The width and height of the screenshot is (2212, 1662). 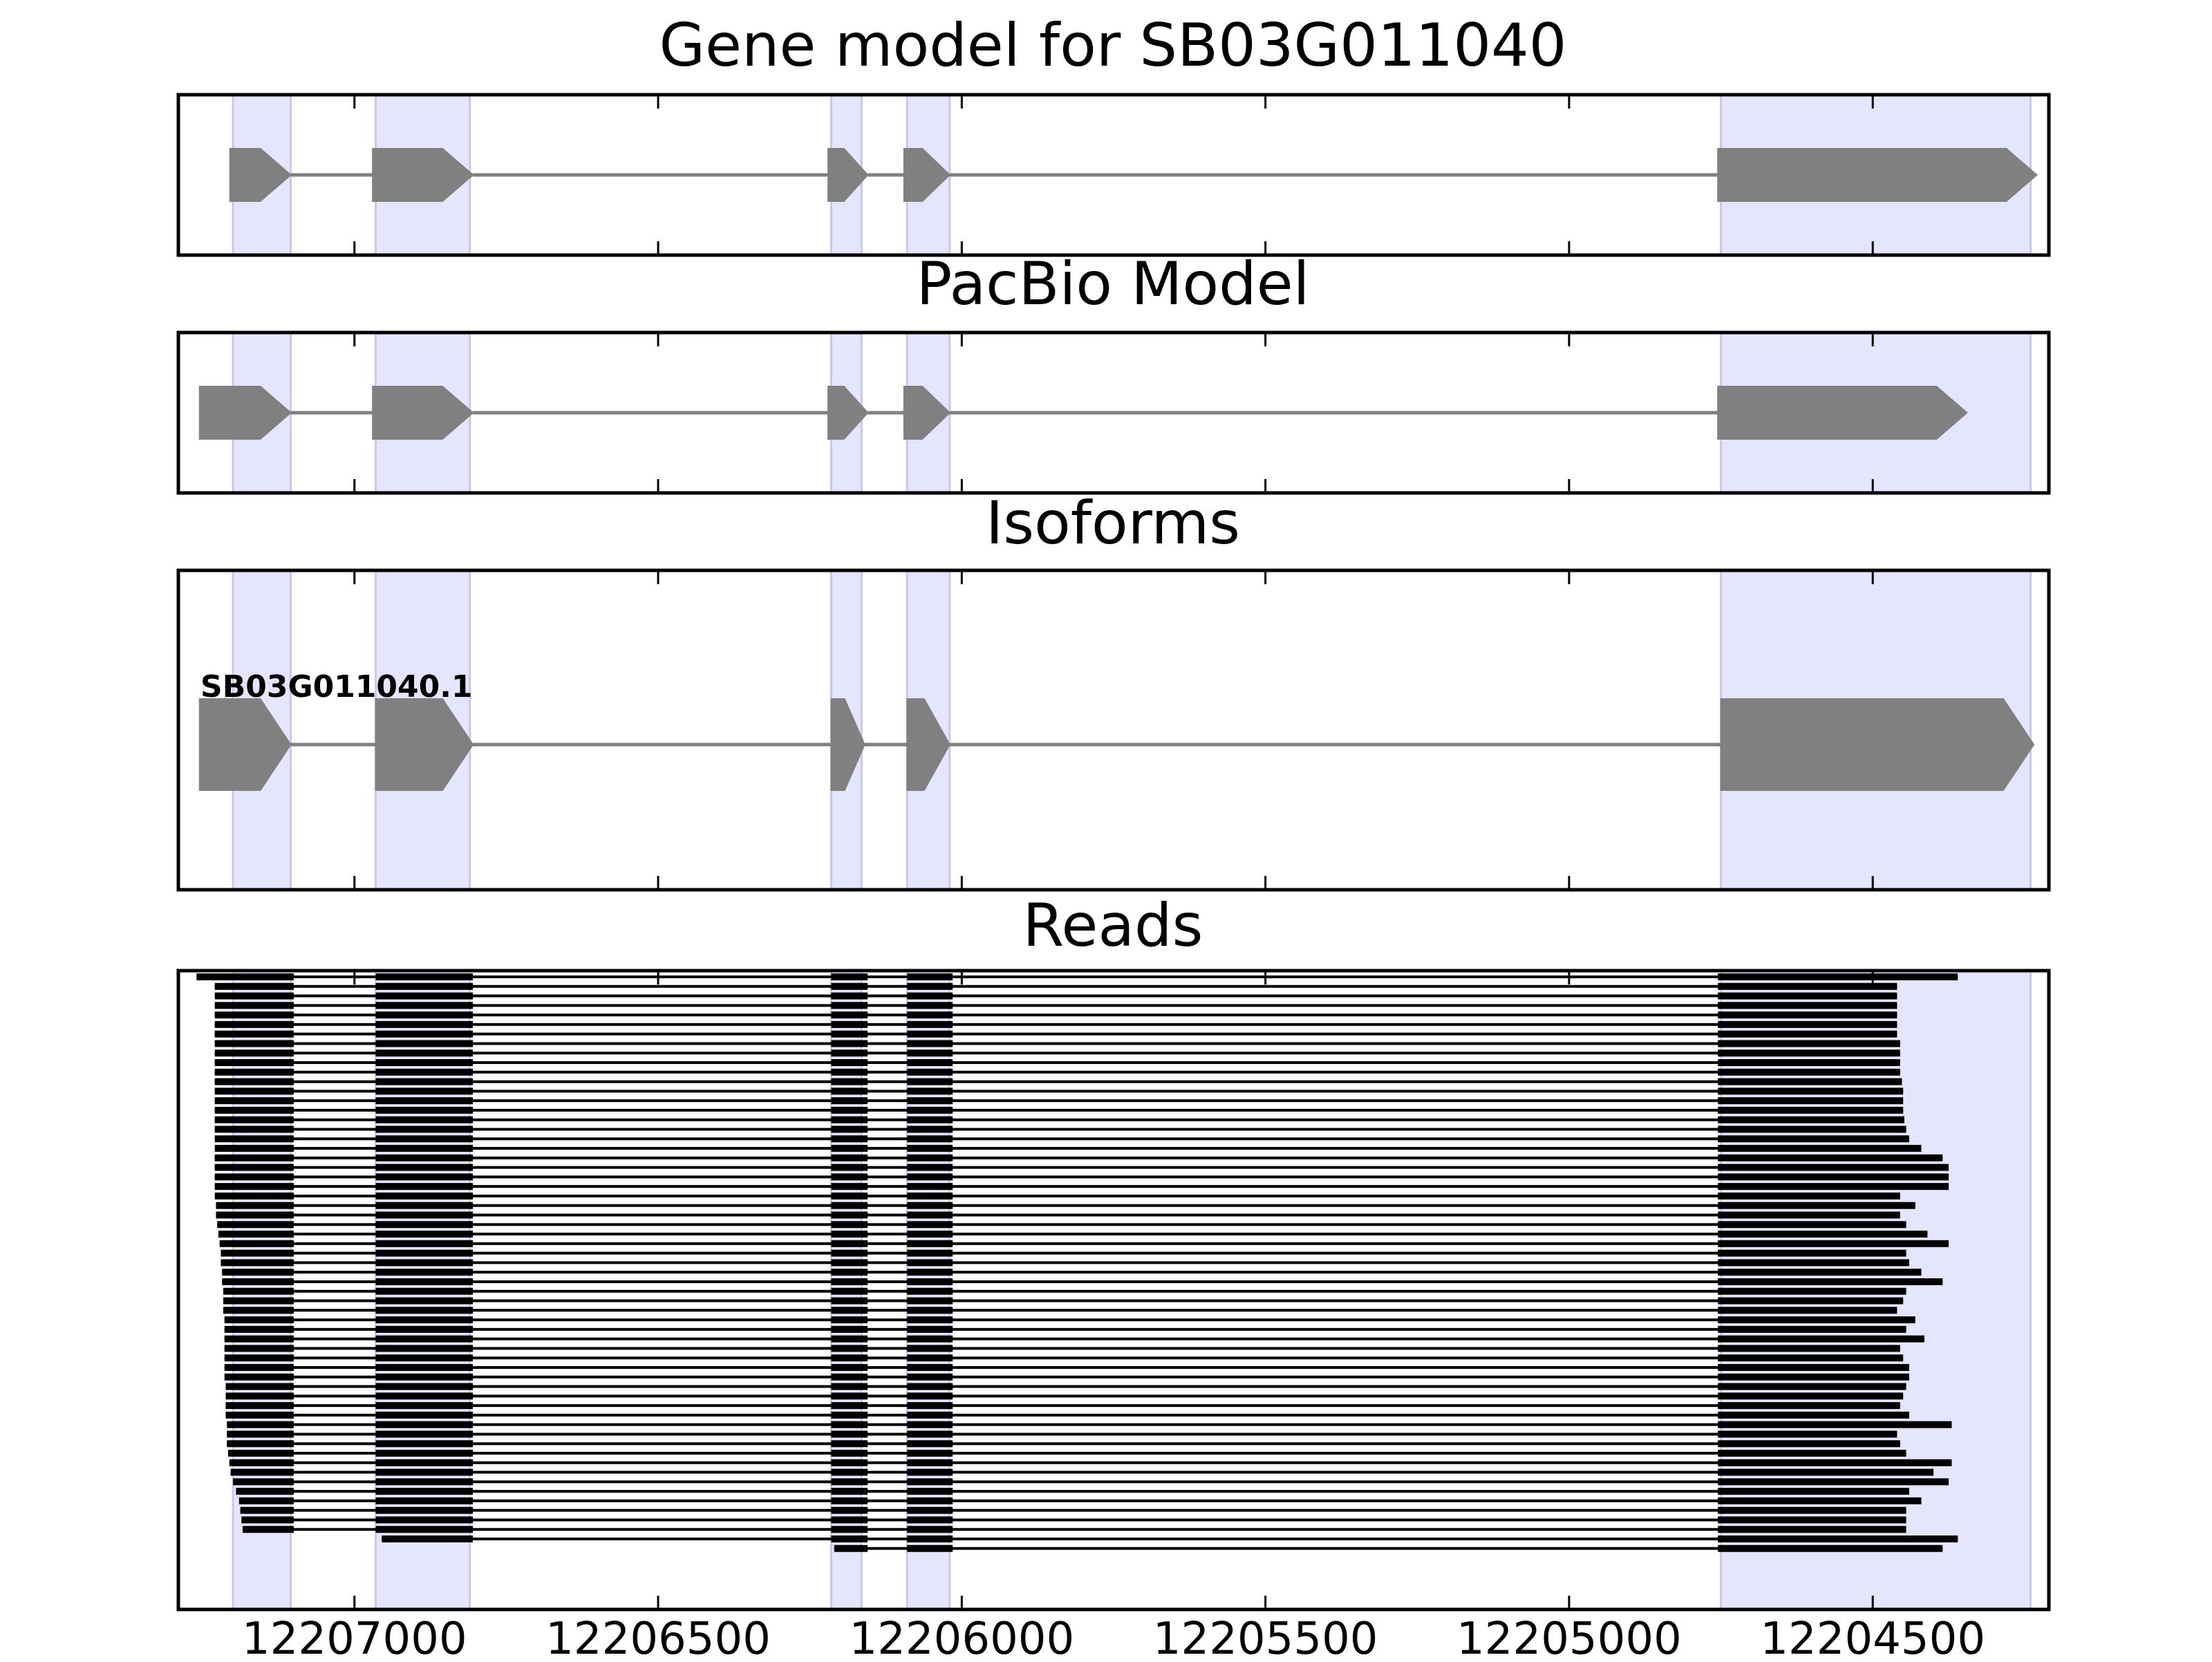 What do you see at coordinates (1113, 413) in the screenshot?
I see `pacbio-model-ticks` at bounding box center [1113, 413].